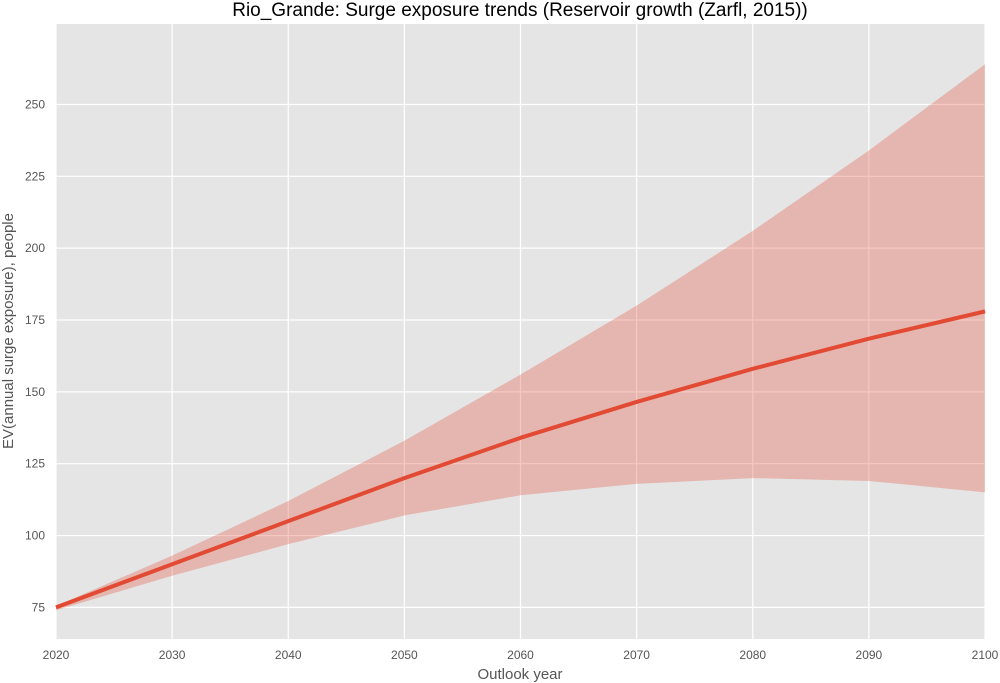 The image size is (1000, 683). What do you see at coordinates (35, 248) in the screenshot?
I see `y-tick-label: 200` at bounding box center [35, 248].